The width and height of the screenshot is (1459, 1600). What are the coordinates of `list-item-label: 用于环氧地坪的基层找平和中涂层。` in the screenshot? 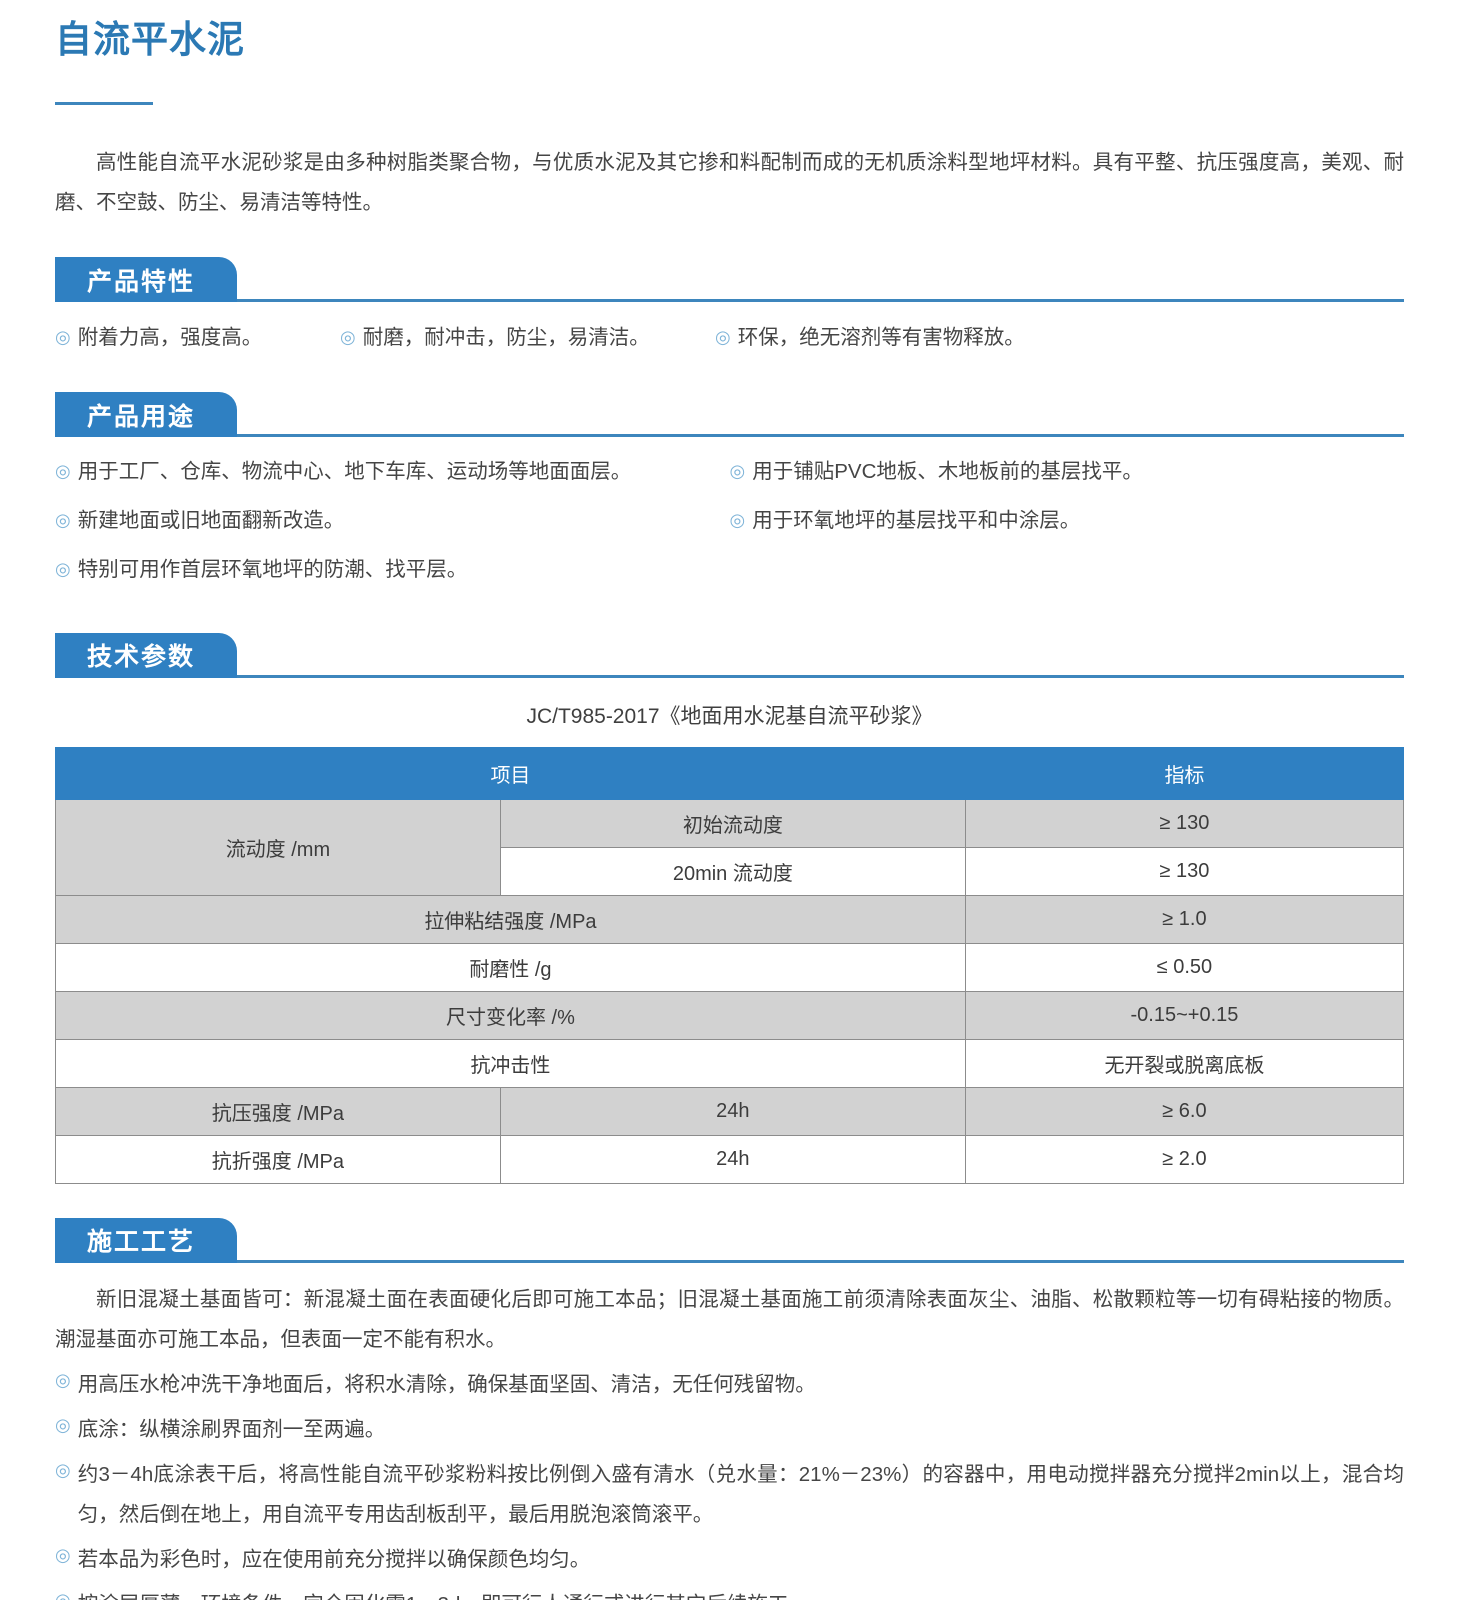 It's located at (916, 520).